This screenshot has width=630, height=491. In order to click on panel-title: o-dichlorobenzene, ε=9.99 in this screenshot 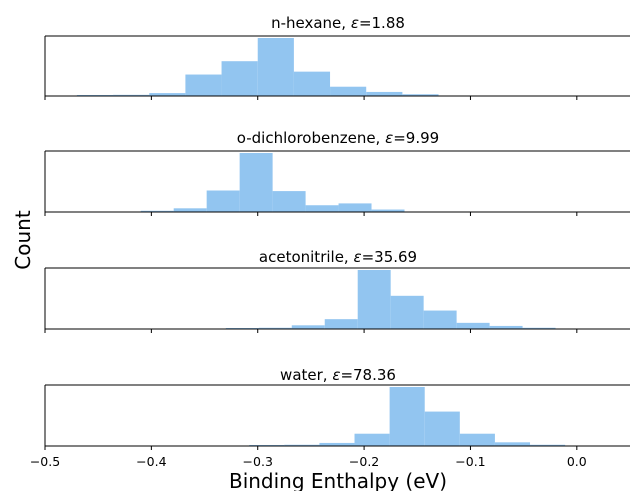, I will do `click(338, 138)`.